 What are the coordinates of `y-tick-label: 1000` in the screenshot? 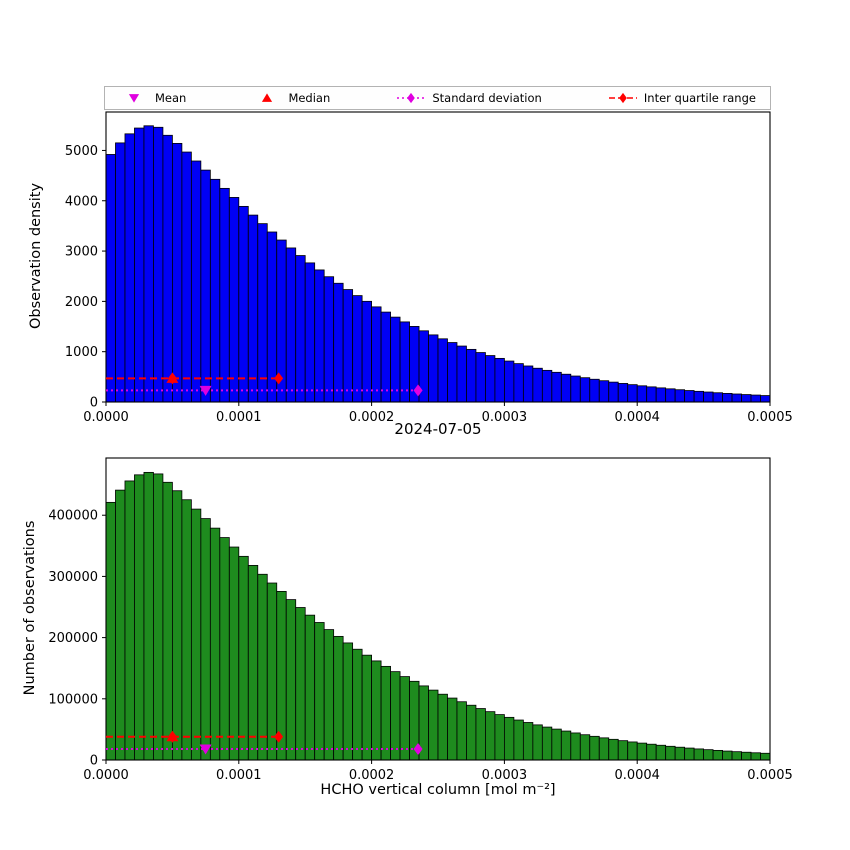 It's located at (81, 352).